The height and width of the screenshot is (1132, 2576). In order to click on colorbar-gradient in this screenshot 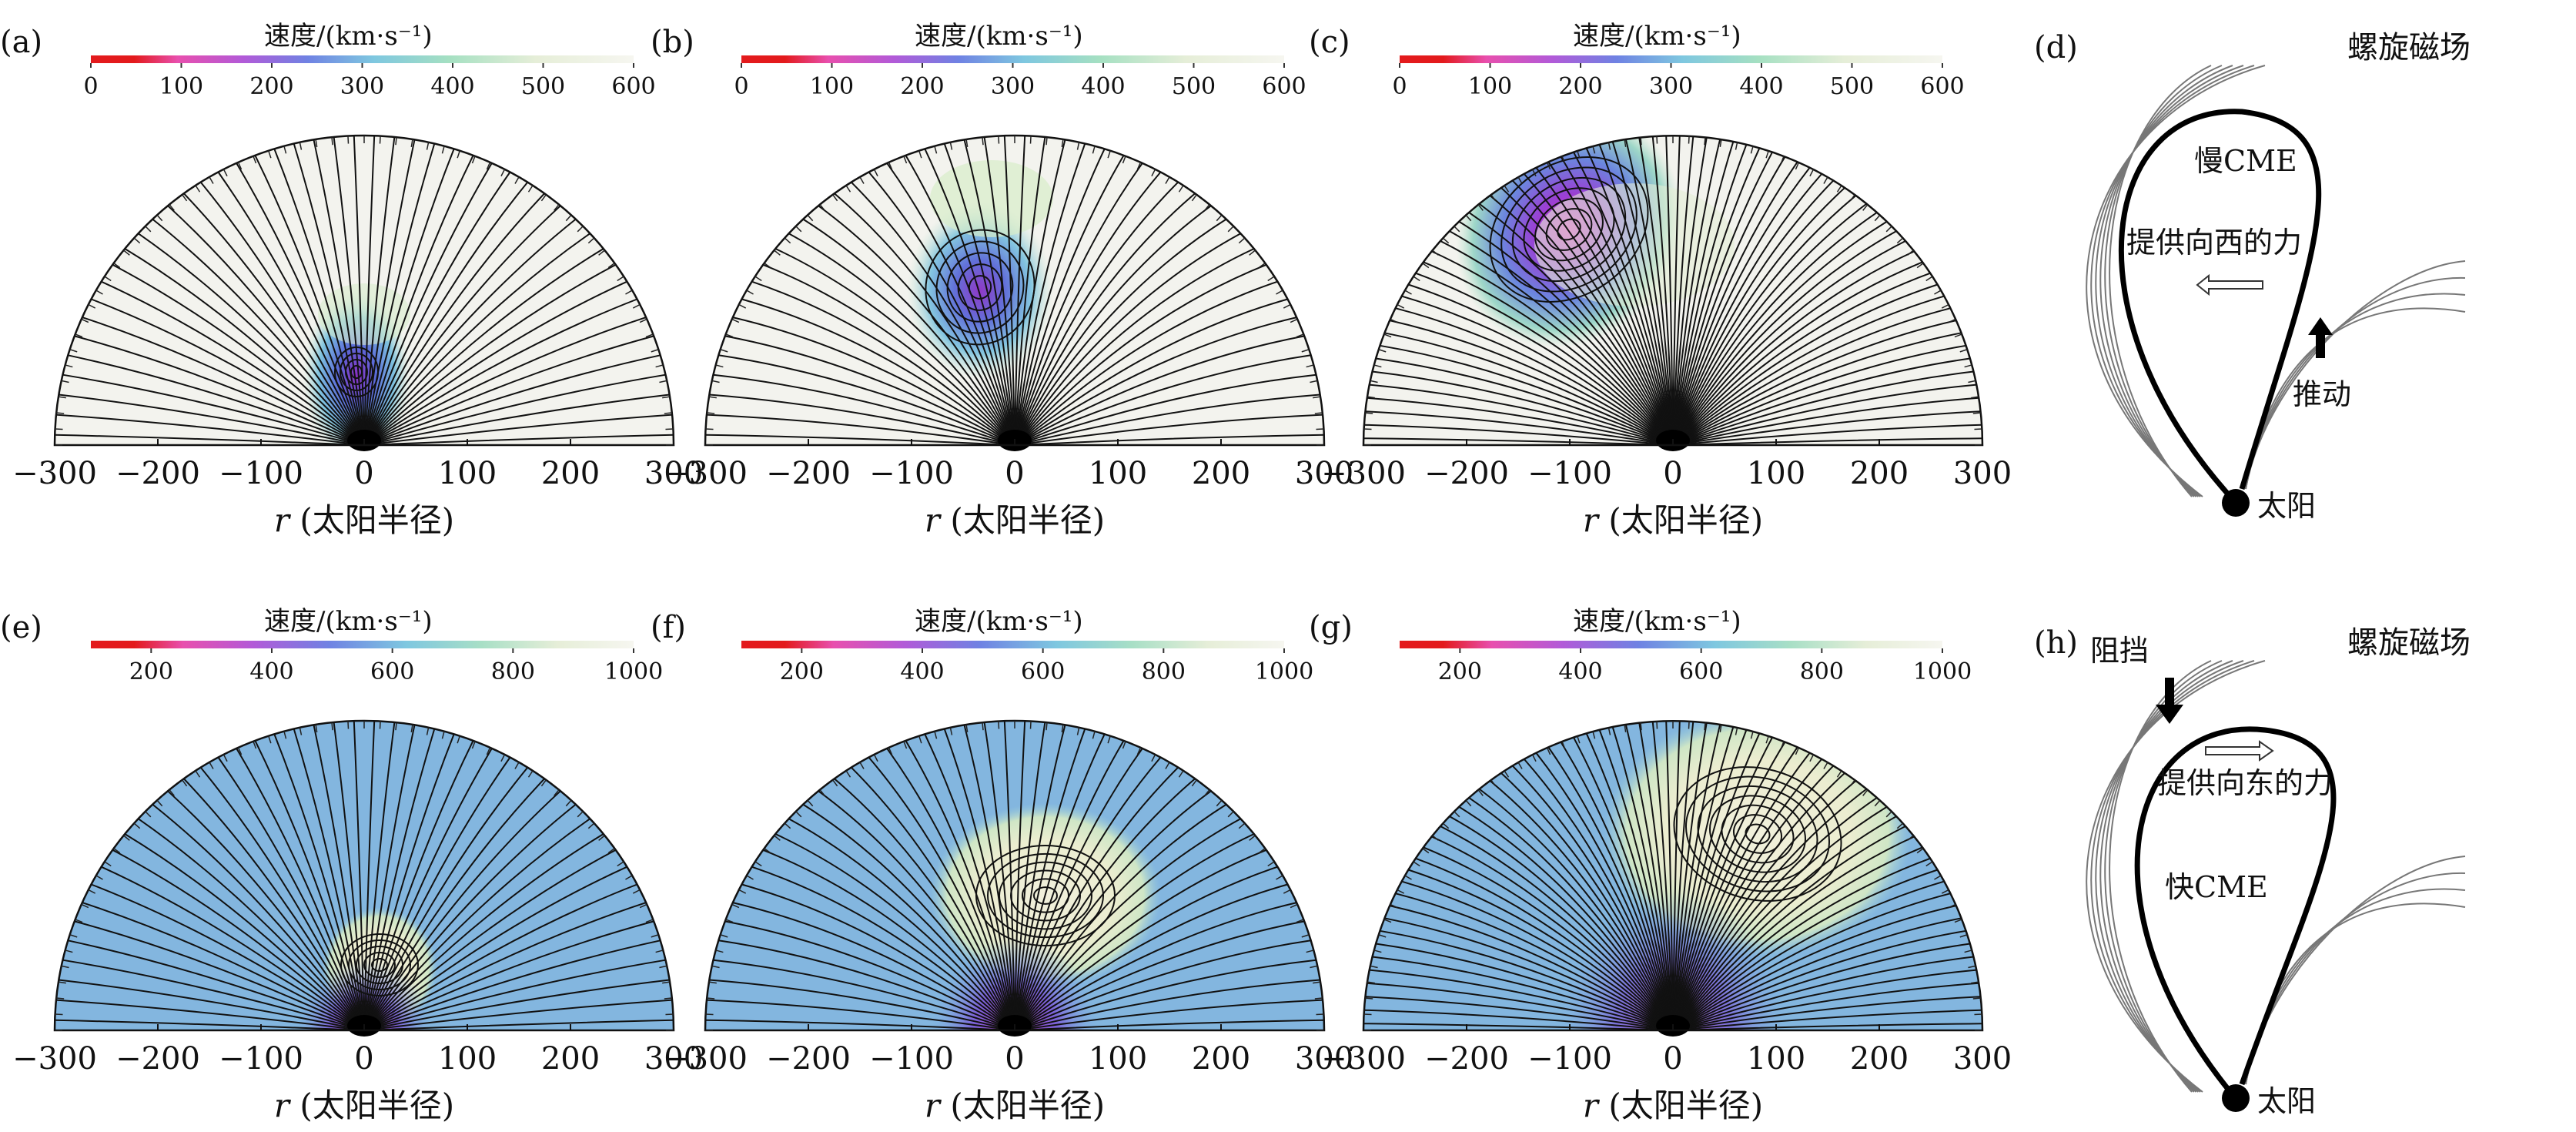, I will do `click(1671, 644)`.